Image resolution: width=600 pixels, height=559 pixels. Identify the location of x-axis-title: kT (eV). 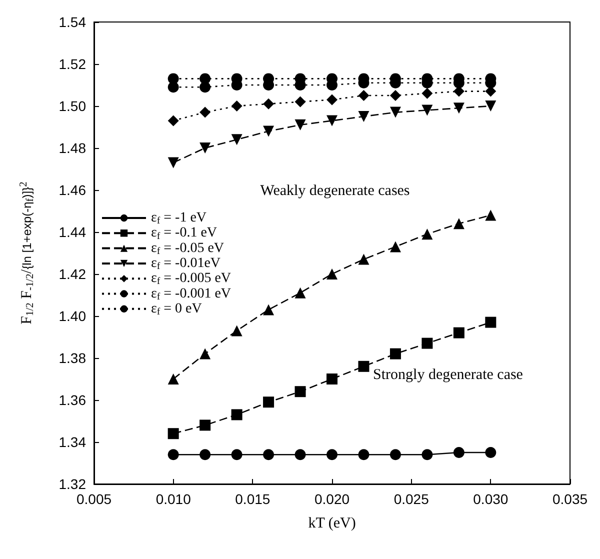
(332, 524).